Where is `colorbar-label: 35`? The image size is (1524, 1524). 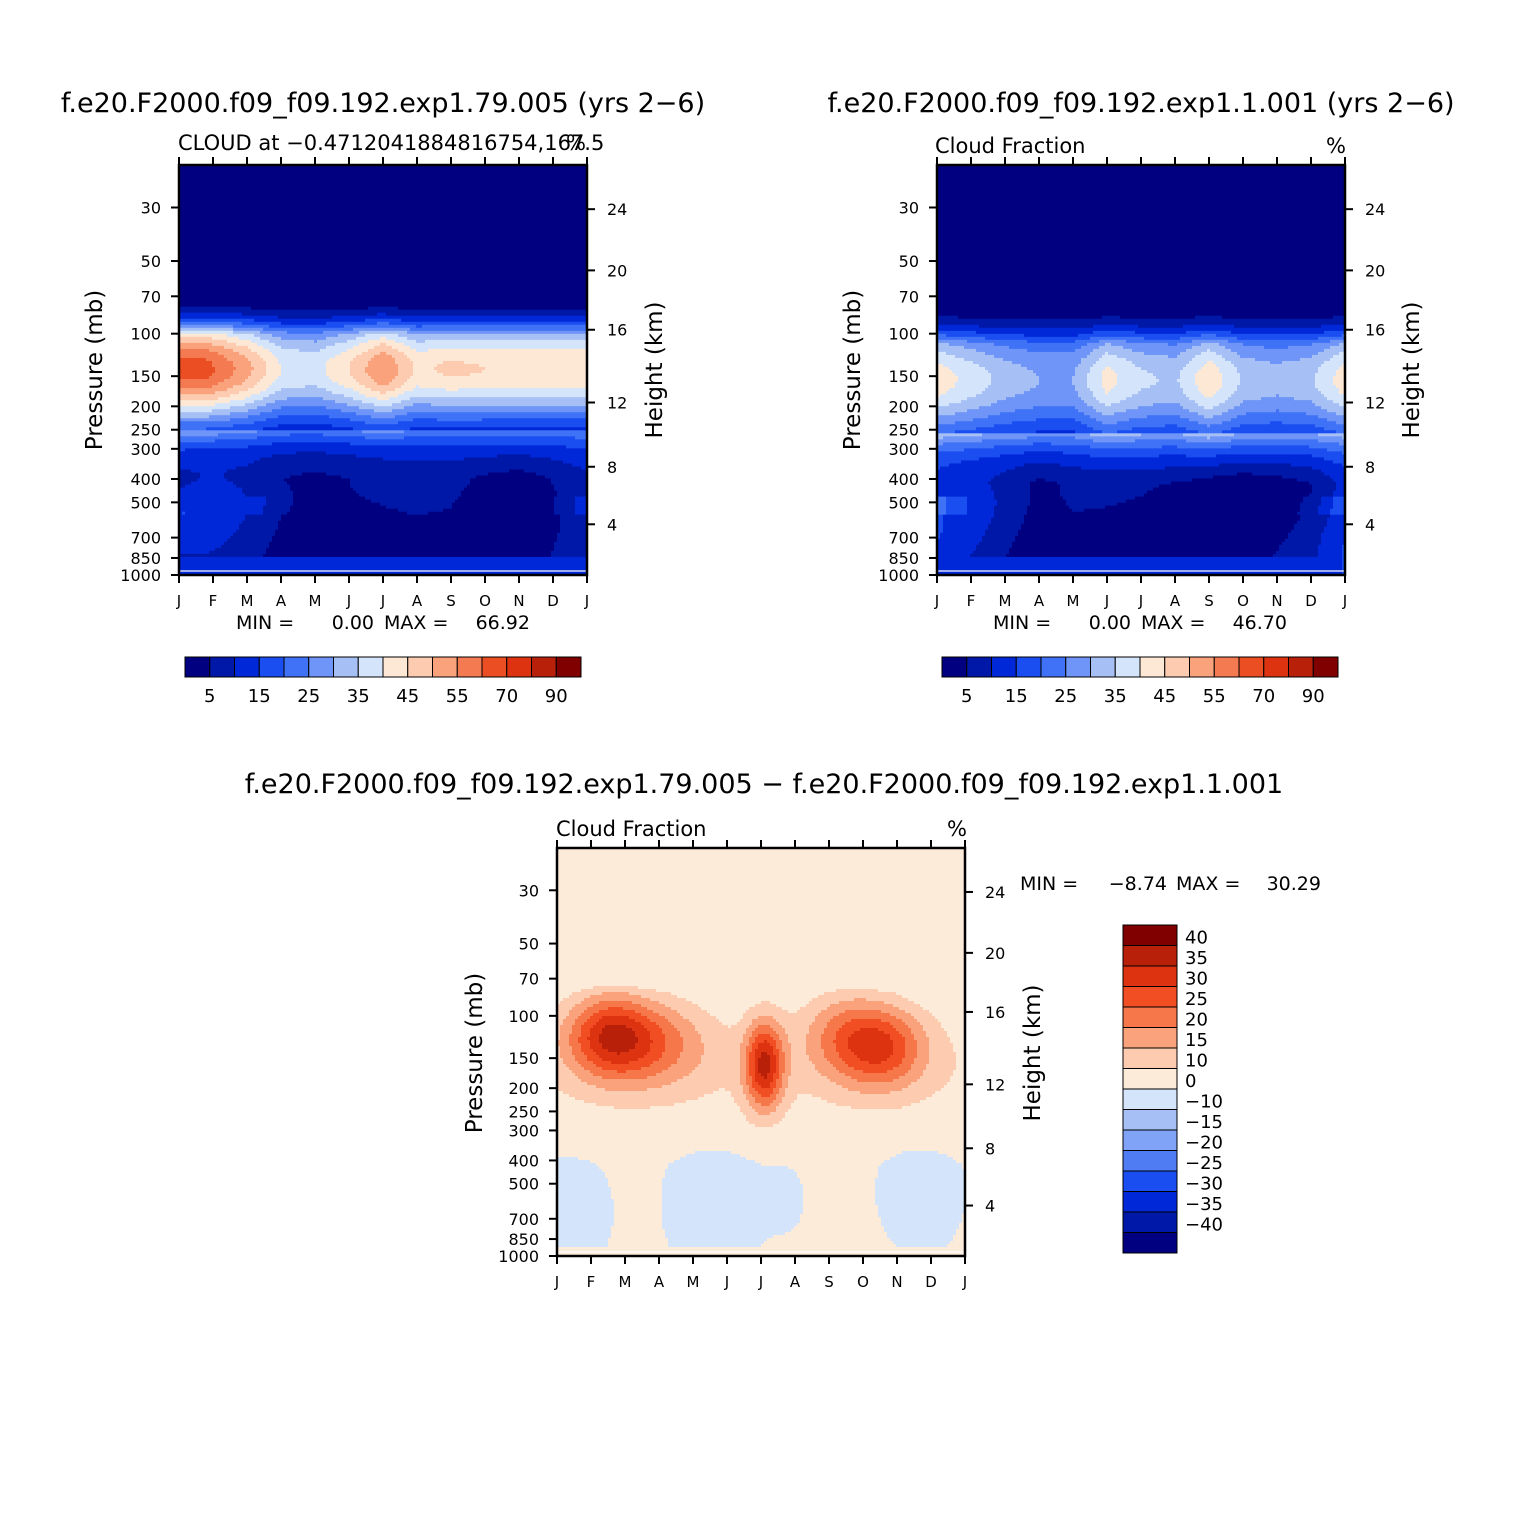
colorbar-label: 35 is located at coordinates (1196, 958).